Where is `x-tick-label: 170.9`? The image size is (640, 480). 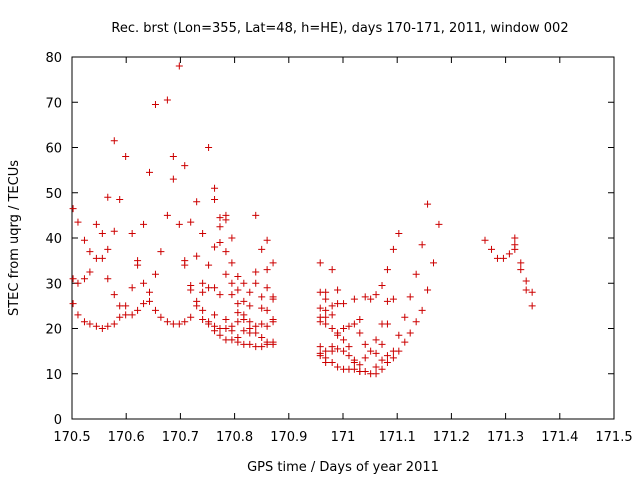
x-tick-label: 170.9 is located at coordinates (288, 437).